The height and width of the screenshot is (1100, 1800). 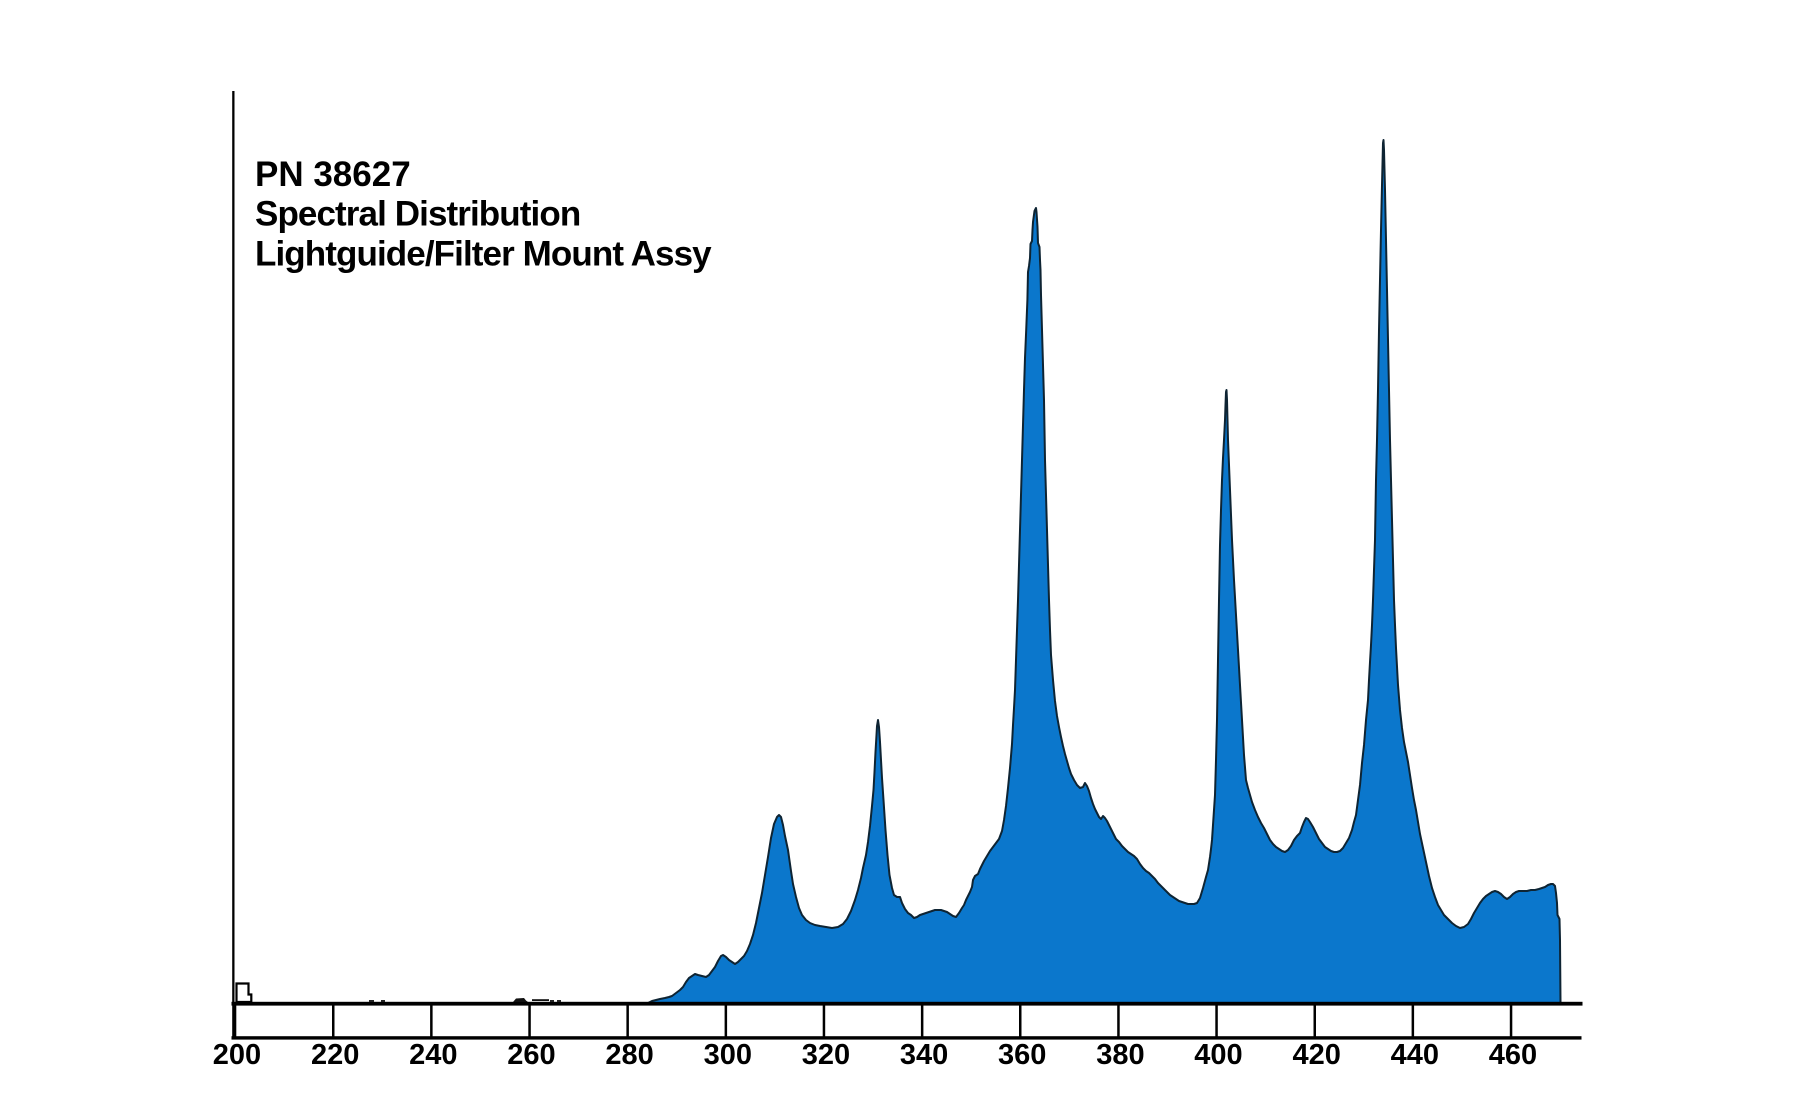 I want to click on svg-text: 360, so click(x=1022, y=1055).